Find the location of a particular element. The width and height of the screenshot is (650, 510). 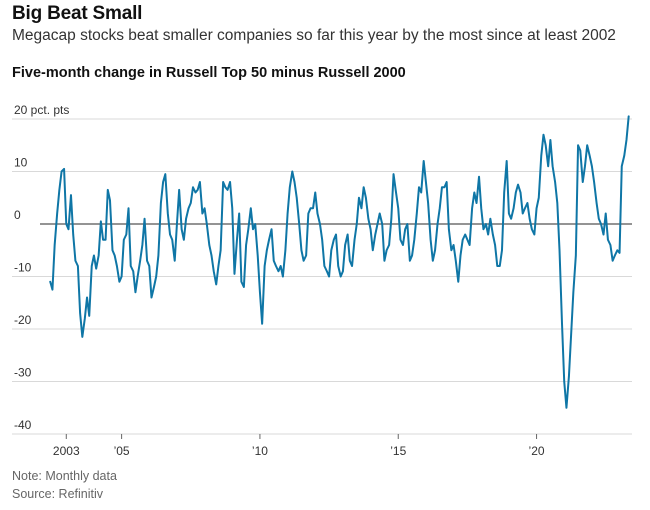

y-tick-label: 10 is located at coordinates (21, 163).